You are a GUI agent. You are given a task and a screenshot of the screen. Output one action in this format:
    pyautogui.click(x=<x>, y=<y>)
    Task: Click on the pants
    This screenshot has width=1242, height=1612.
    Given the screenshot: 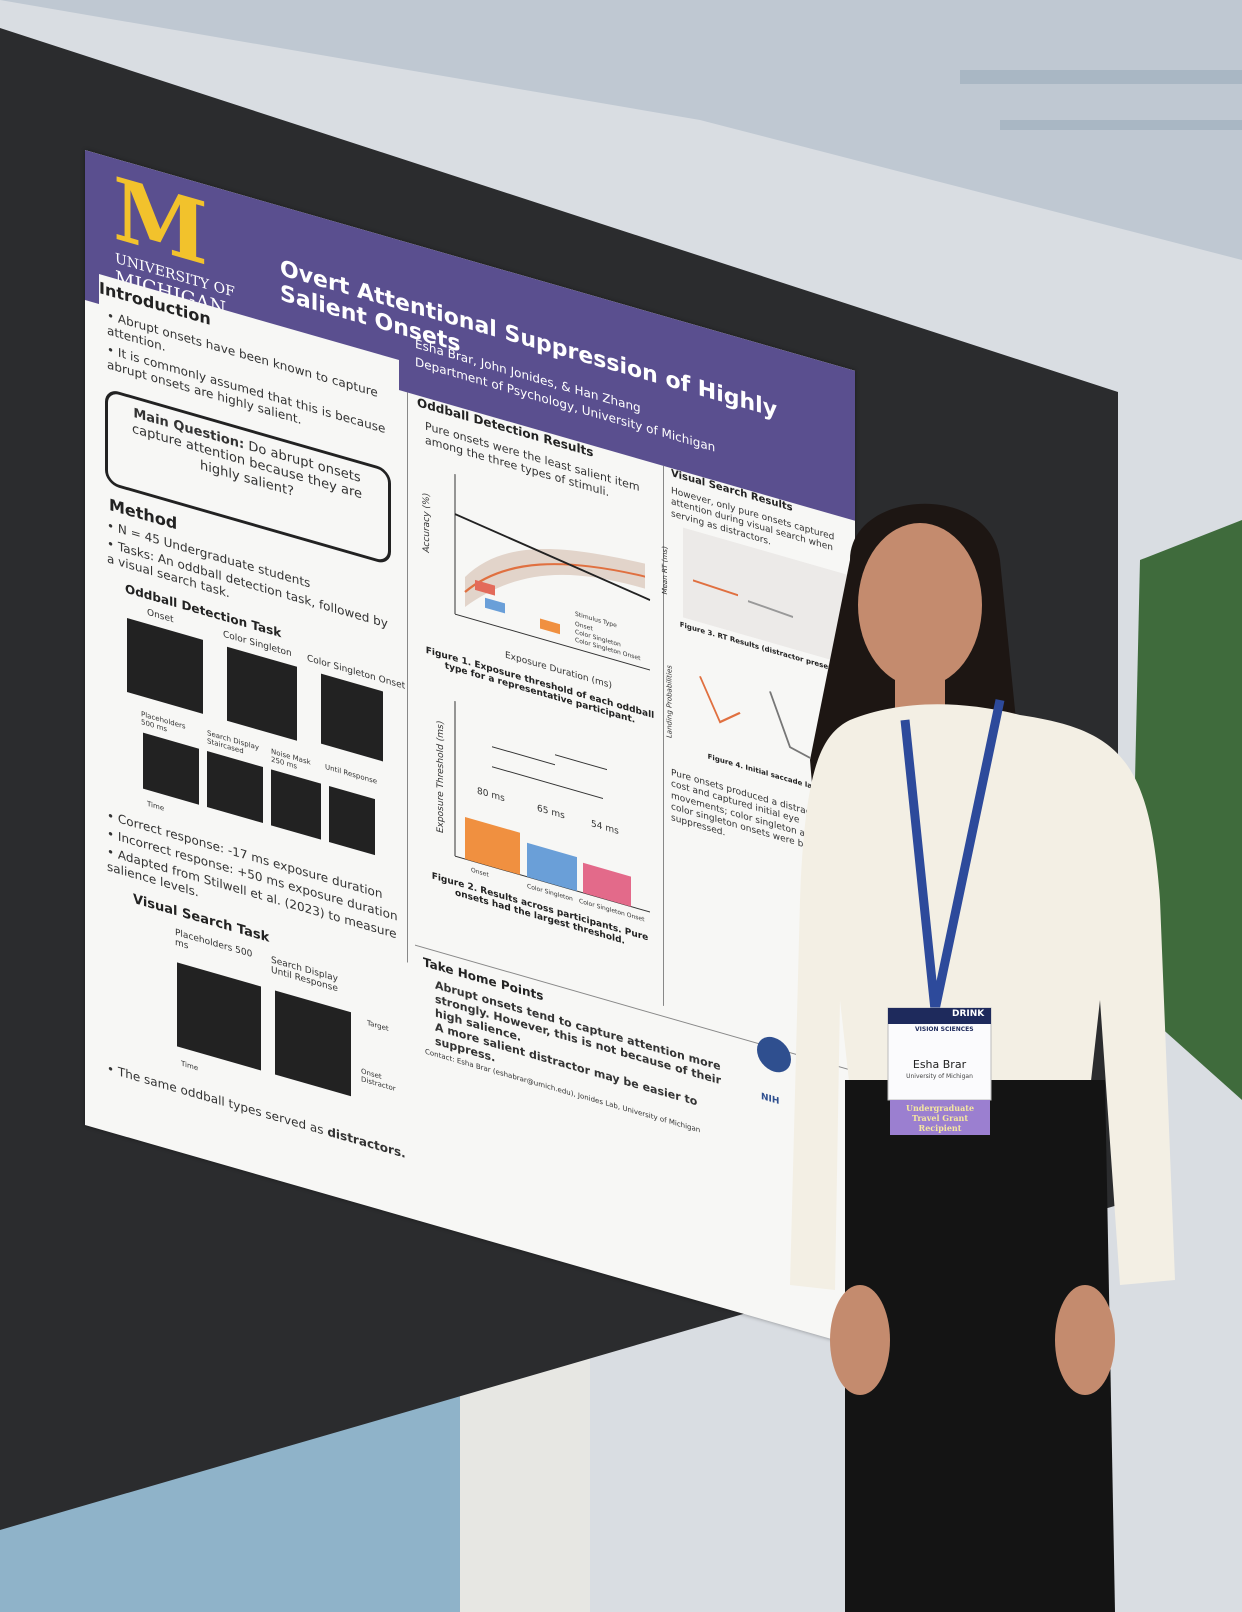 What is the action you would take?
    pyautogui.click(x=980, y=1346)
    